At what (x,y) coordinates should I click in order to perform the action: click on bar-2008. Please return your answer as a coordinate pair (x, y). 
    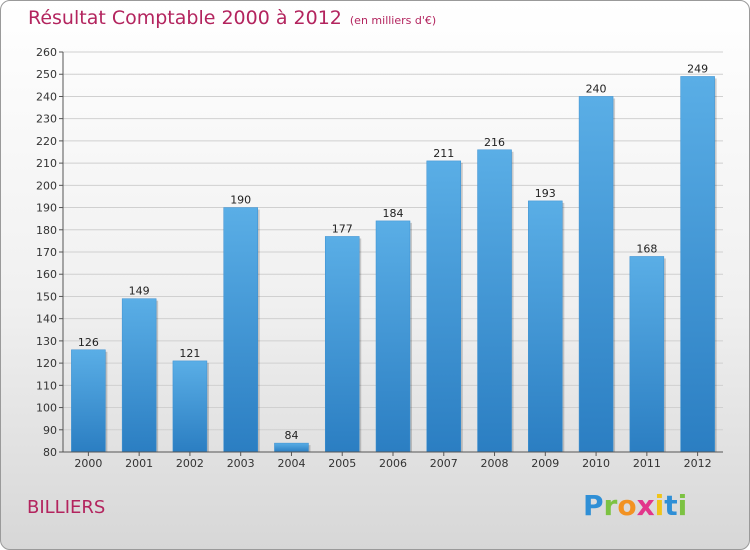
    Looking at the image, I should click on (494, 301).